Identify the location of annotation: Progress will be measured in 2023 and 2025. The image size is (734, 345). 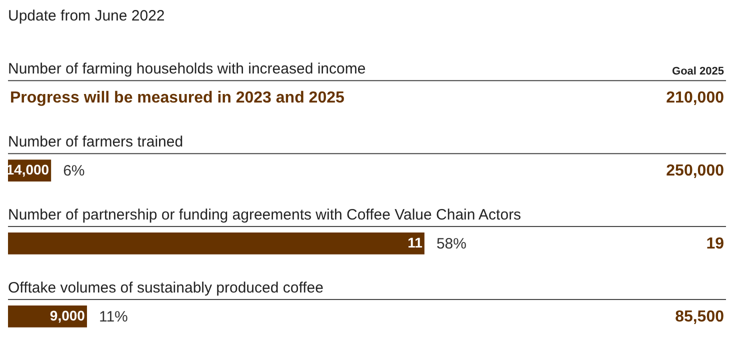
(177, 98).